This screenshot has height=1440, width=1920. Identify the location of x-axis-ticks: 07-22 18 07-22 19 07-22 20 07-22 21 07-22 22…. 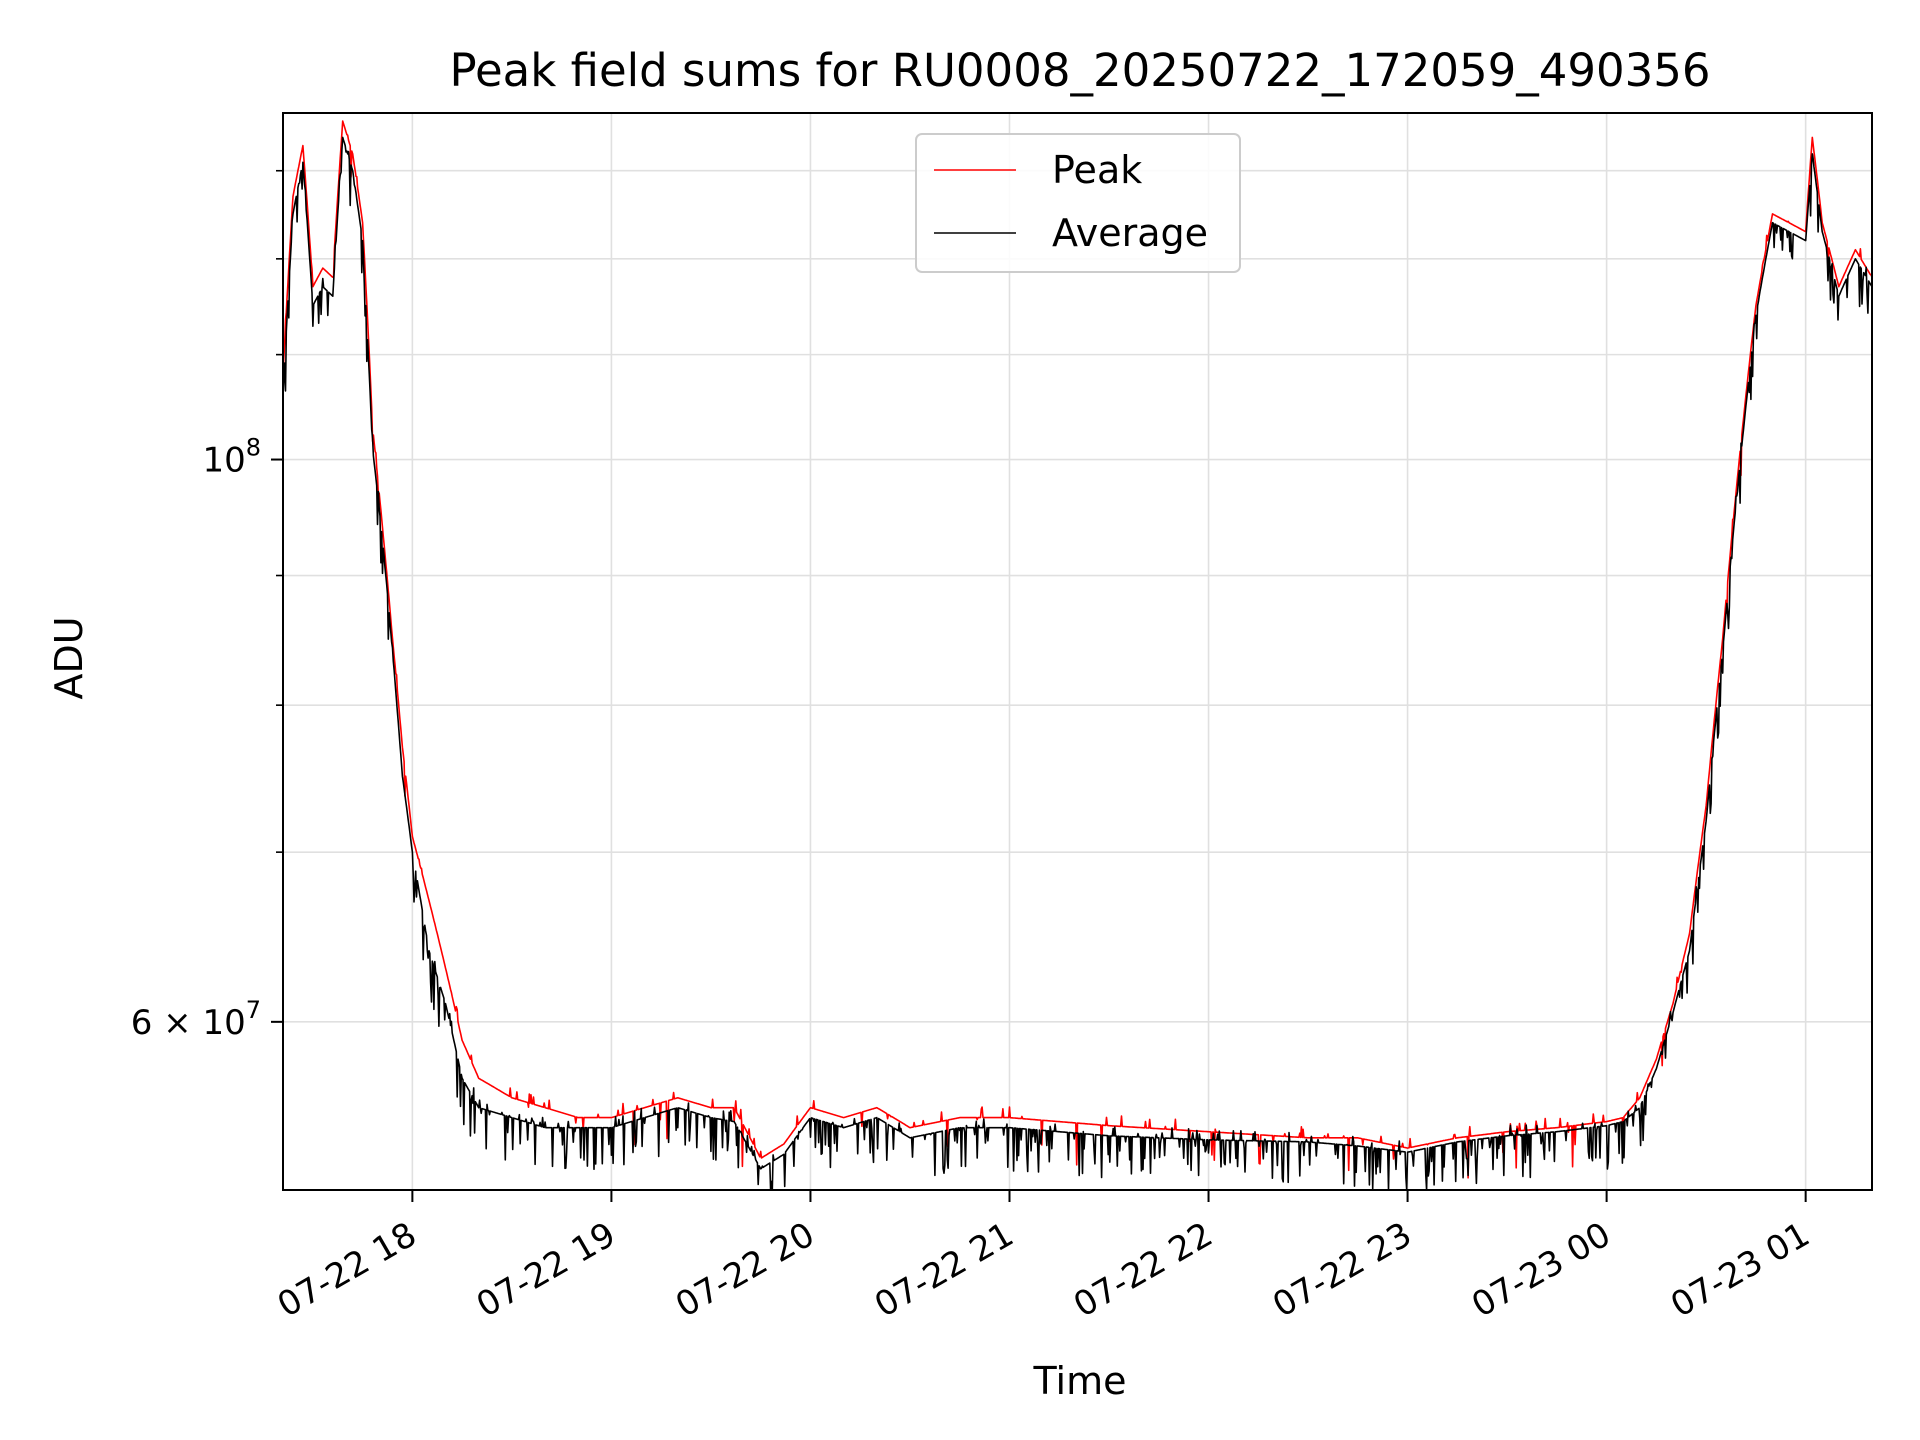
(1044, 1258).